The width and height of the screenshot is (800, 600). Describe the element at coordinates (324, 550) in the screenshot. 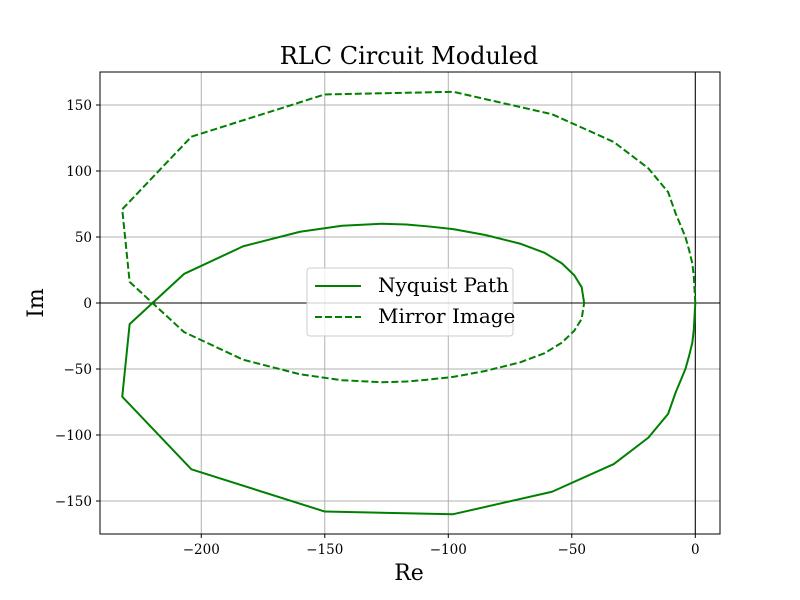

I see `x-tick-label: −150` at that location.